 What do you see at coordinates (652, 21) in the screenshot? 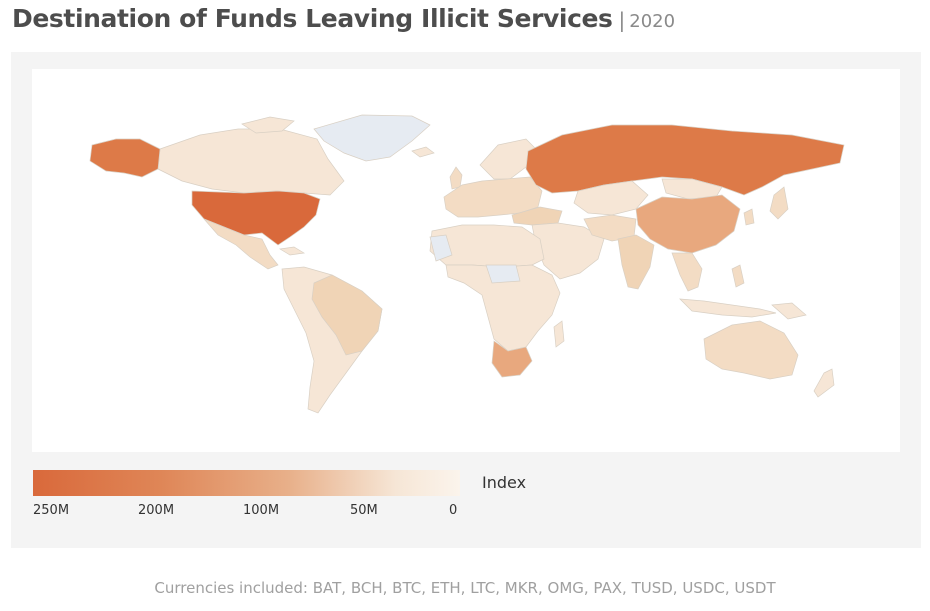
I see `chart-year: 2020` at bounding box center [652, 21].